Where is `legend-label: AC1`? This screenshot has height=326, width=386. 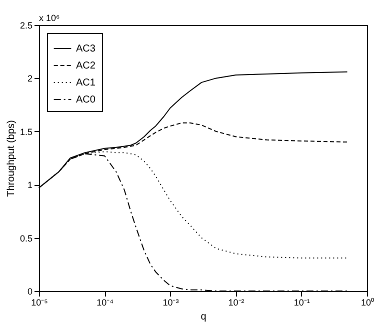
legend-label: AC1 is located at coordinates (86, 83).